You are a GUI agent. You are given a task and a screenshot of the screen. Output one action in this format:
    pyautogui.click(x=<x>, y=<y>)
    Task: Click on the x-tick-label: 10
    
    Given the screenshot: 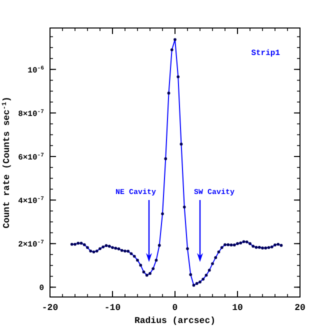 What is the action you would take?
    pyautogui.click(x=237, y=308)
    